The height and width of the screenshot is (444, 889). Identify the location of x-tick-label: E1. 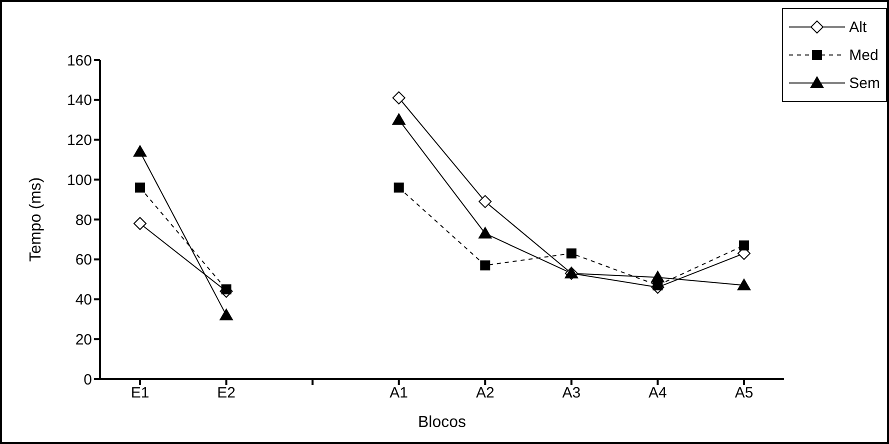
(140, 393).